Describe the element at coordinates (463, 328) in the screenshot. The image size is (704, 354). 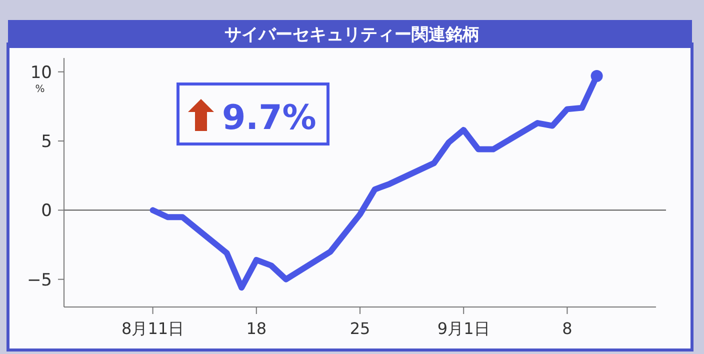
I see `x-tick-label: 9月1日` at that location.